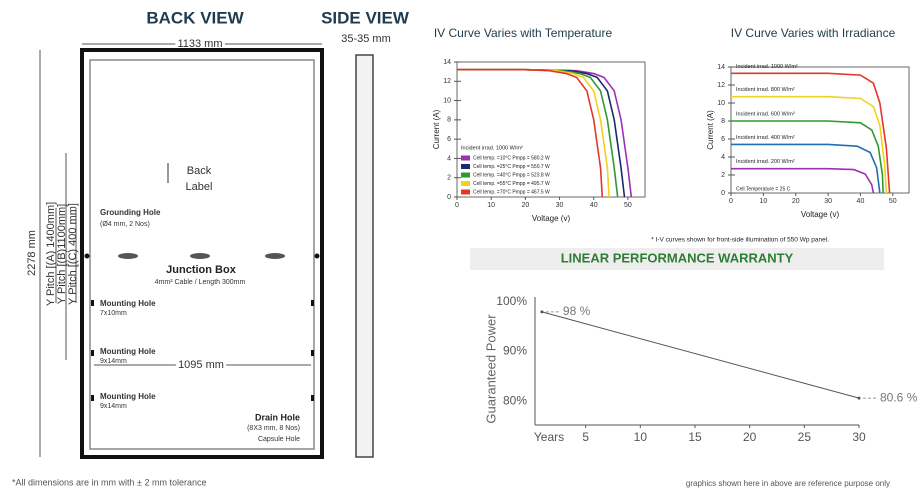 This screenshot has height=493, width=924. What do you see at coordinates (365, 17) in the screenshot?
I see `side-view-title: SIDE VIEW` at bounding box center [365, 17].